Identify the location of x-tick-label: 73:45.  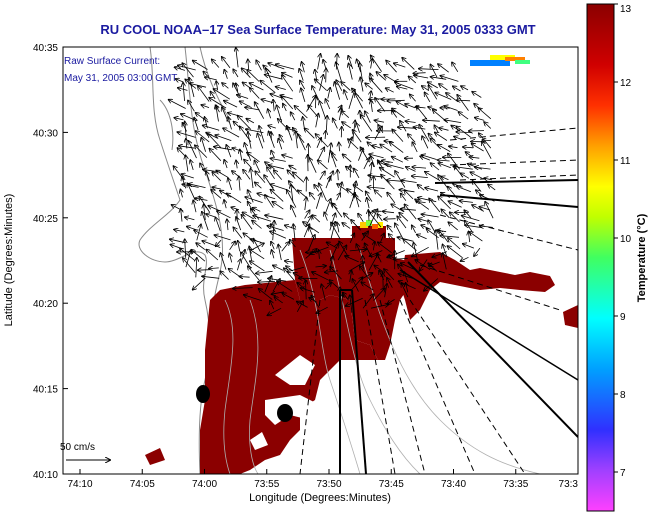
(391, 484).